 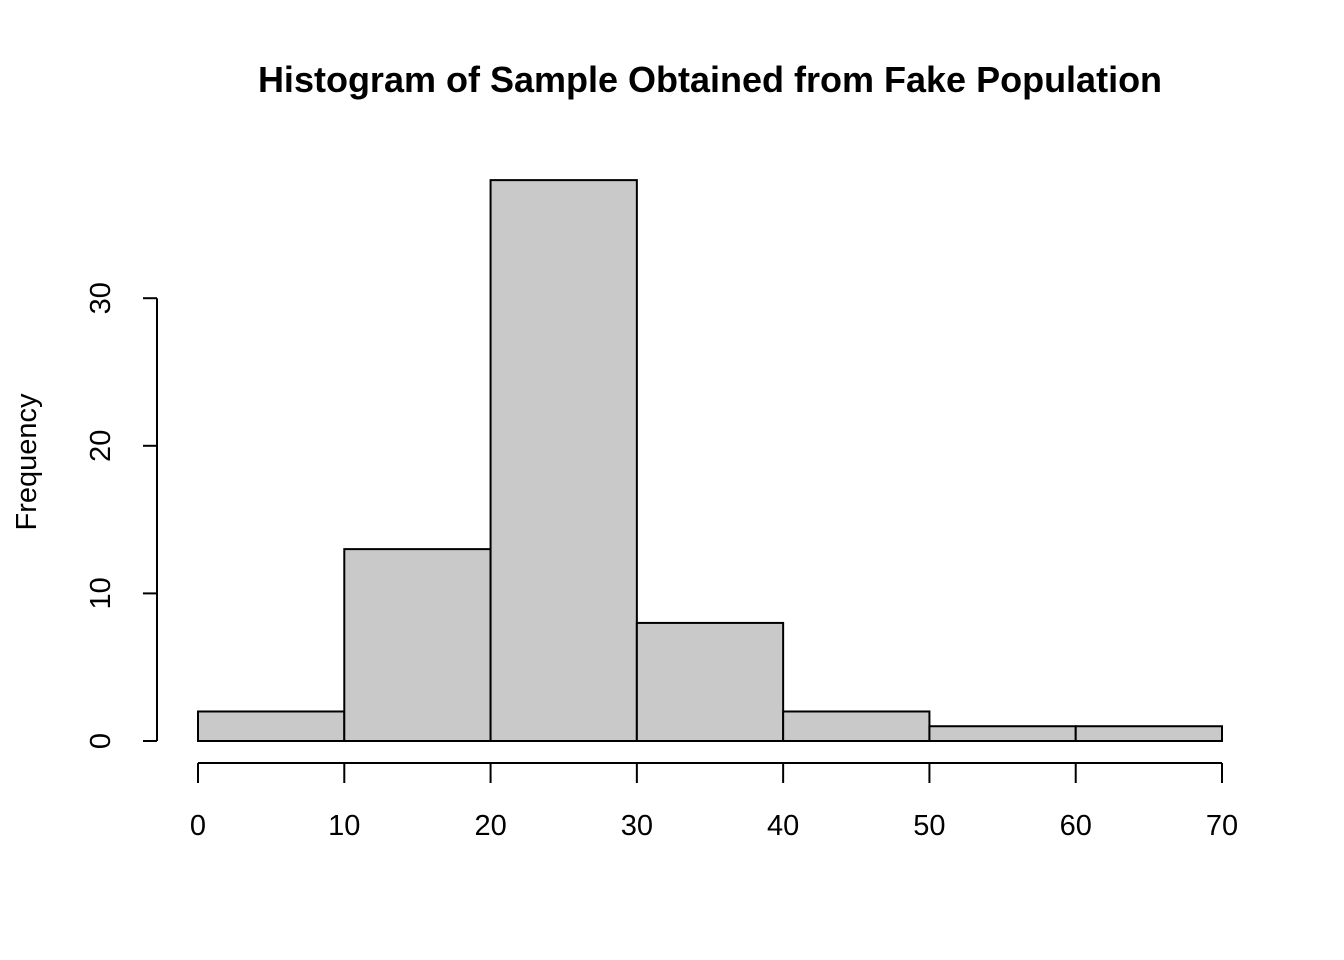 I want to click on y-axis-label: Frequency, so click(x=27, y=462).